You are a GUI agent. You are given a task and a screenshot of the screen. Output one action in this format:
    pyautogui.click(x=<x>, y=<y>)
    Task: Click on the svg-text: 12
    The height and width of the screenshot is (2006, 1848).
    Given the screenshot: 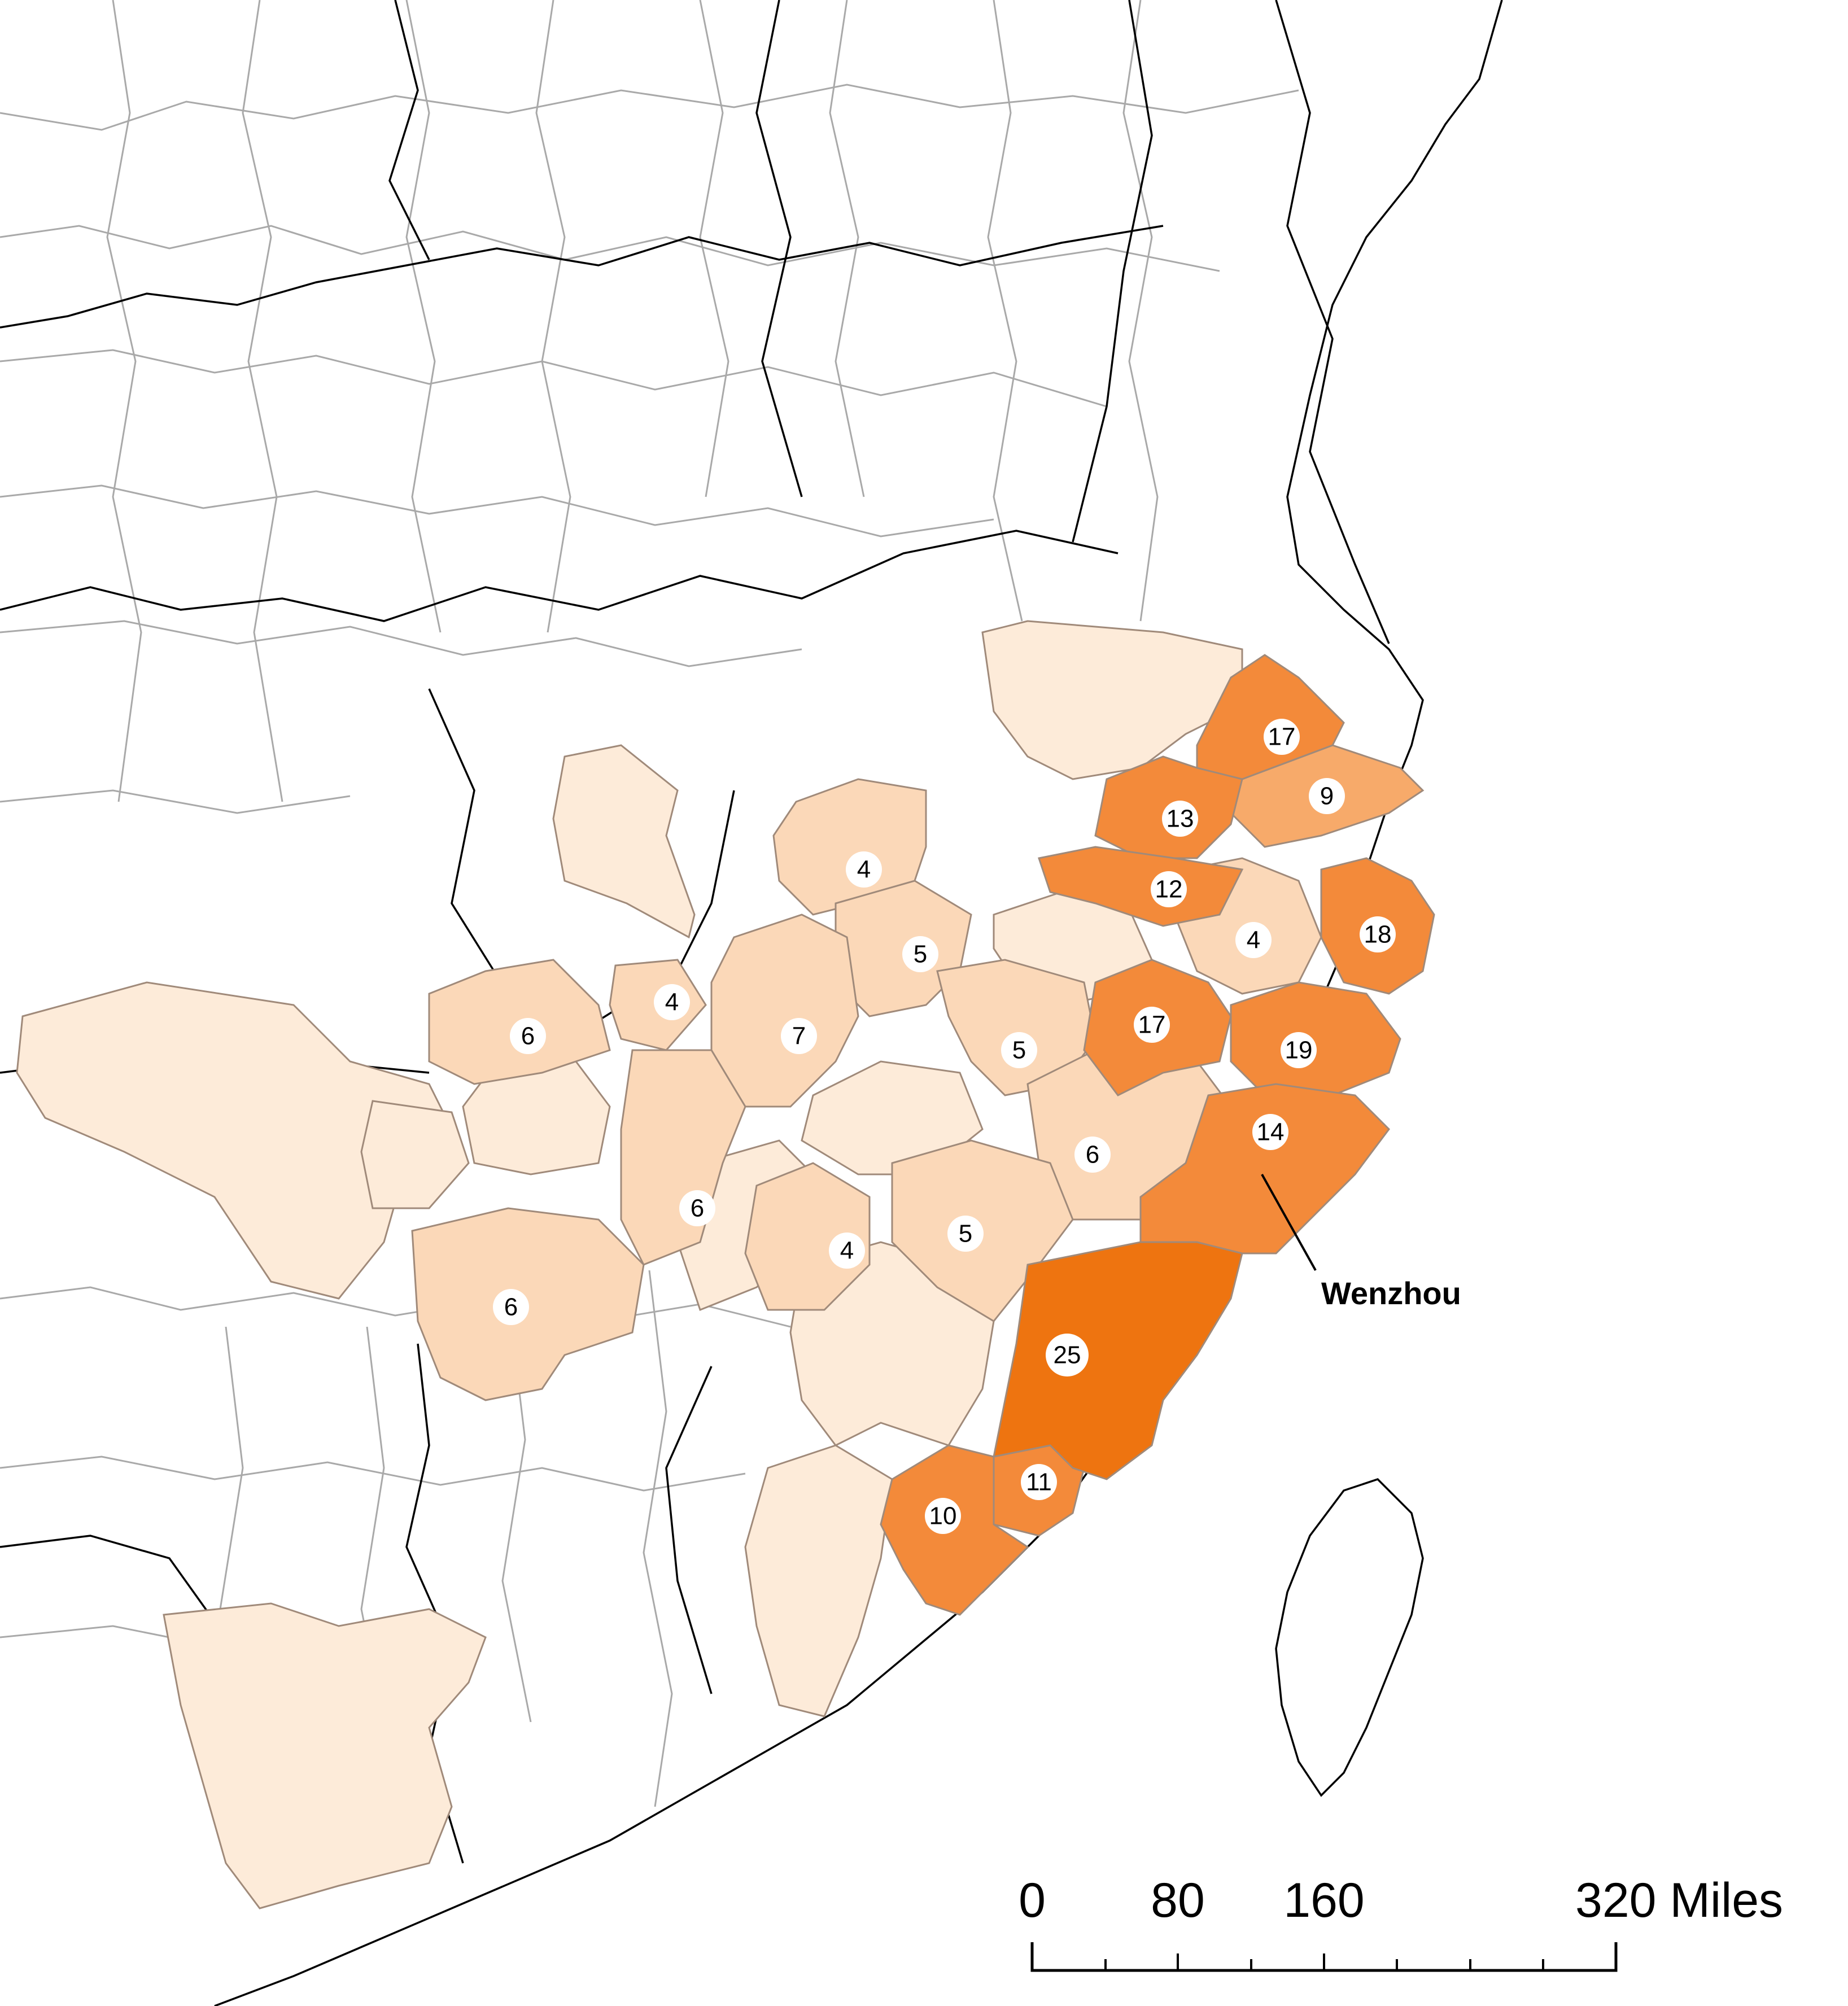 What is the action you would take?
    pyautogui.click(x=1169, y=889)
    